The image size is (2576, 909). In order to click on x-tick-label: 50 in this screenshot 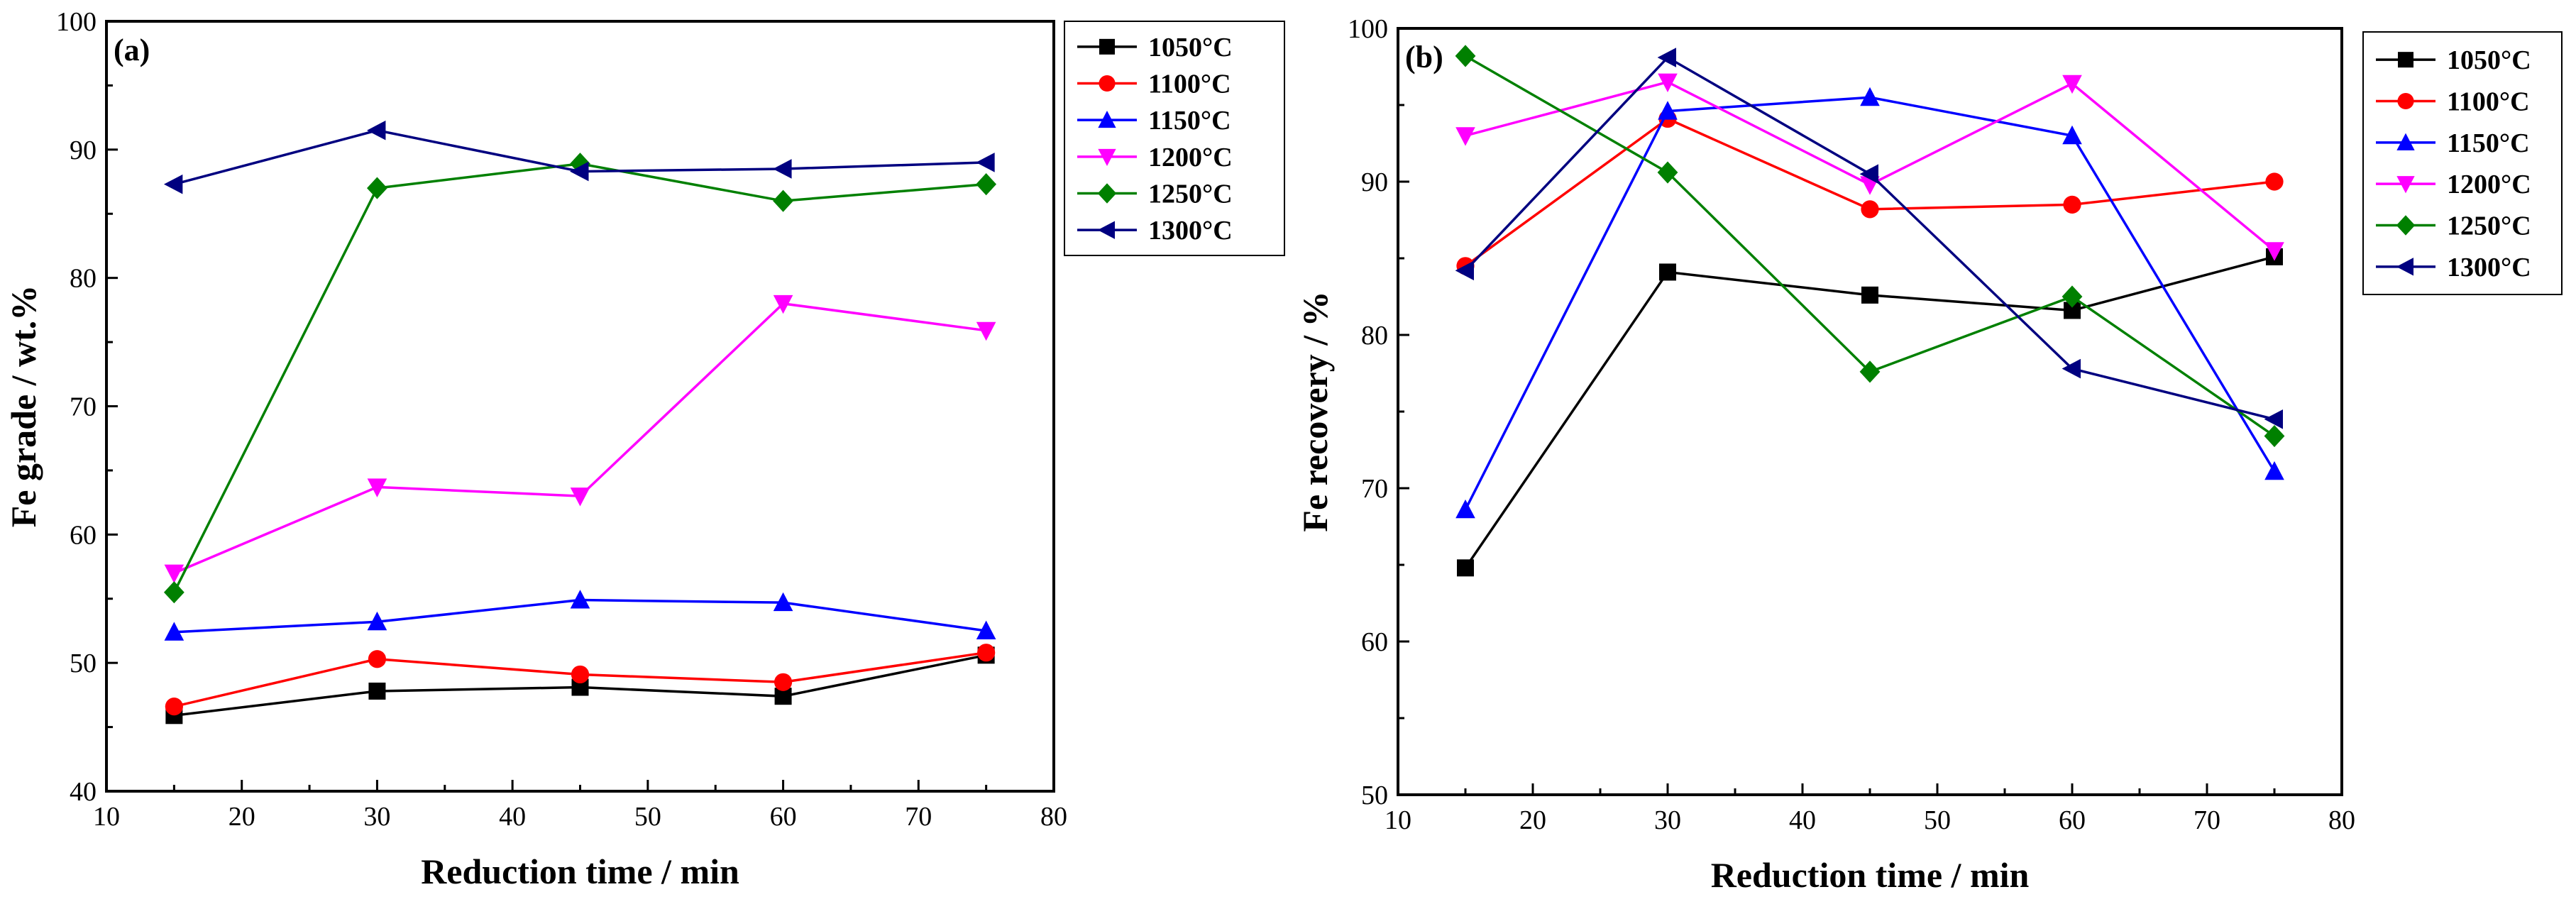, I will do `click(647, 817)`.